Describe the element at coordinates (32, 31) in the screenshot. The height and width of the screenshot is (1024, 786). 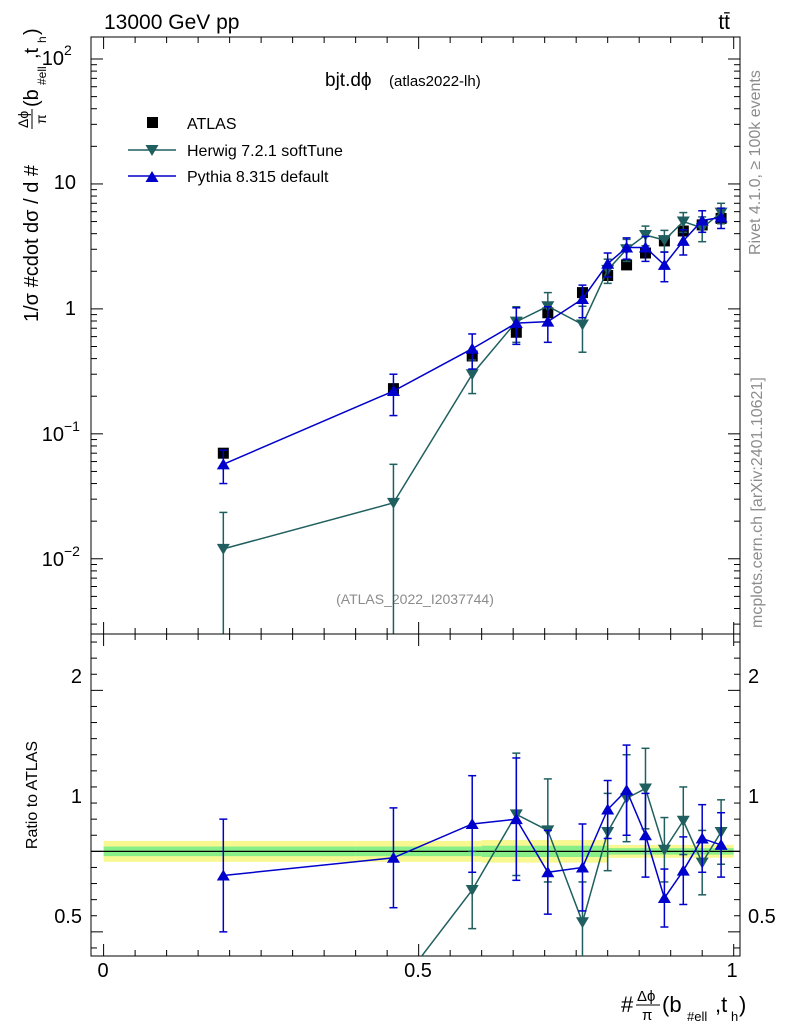
I see `main-ylabel-close: )` at that location.